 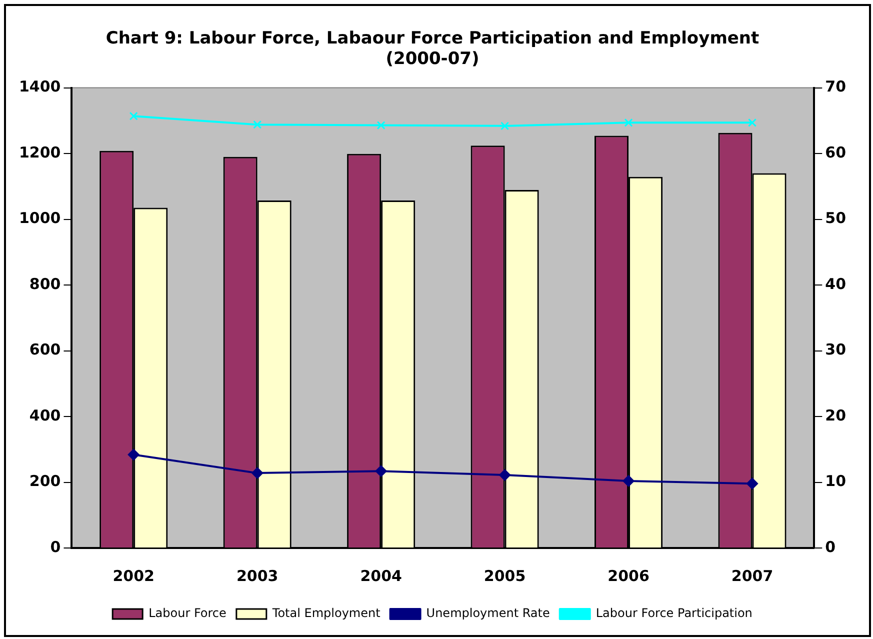 What do you see at coordinates (433, 59) in the screenshot?
I see `chart-subtitle: (2000-07)` at bounding box center [433, 59].